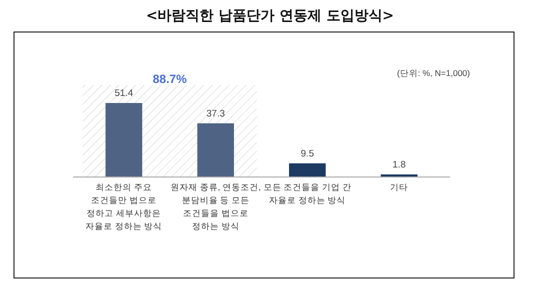 This screenshot has height=284, width=540. Describe the element at coordinates (124, 93) in the screenshot. I see `data-label: 51.4` at that location.